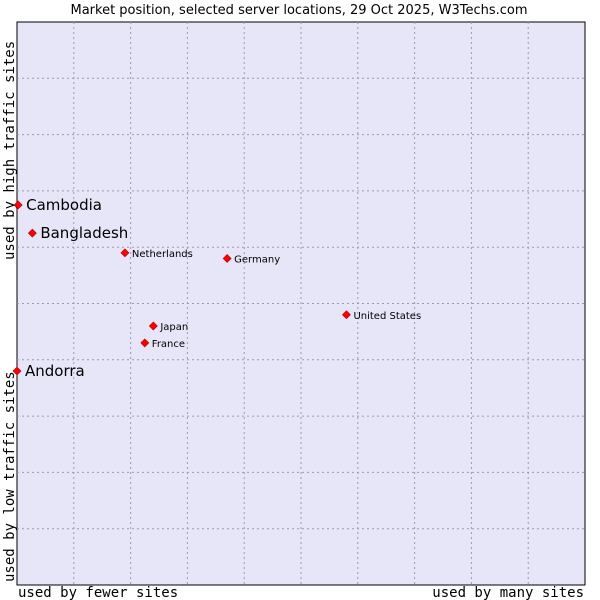 The width and height of the screenshot is (600, 600). I want to click on point-label: France, so click(168, 344).